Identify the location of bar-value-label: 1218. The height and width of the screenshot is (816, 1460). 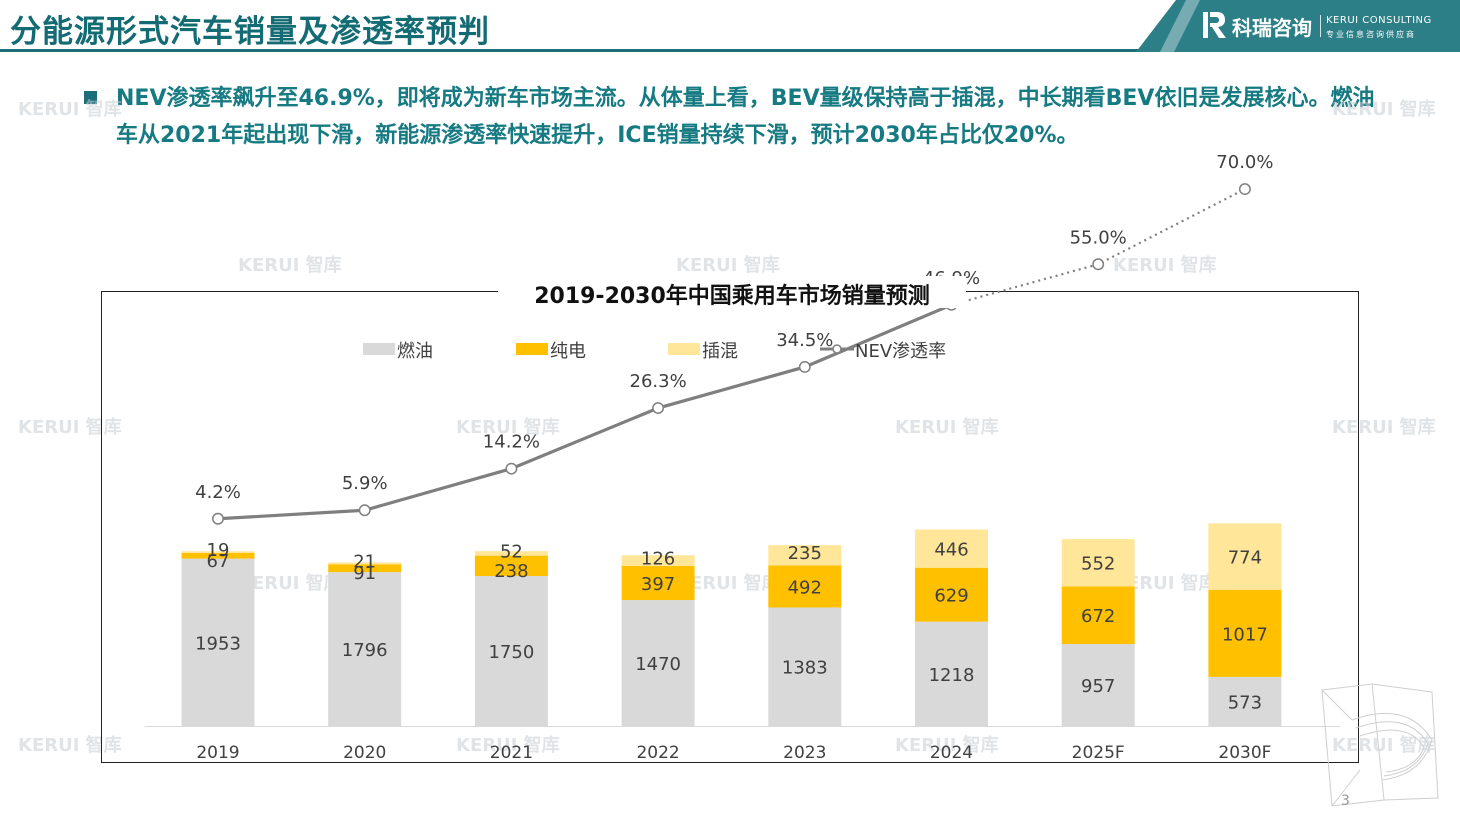
(952, 675).